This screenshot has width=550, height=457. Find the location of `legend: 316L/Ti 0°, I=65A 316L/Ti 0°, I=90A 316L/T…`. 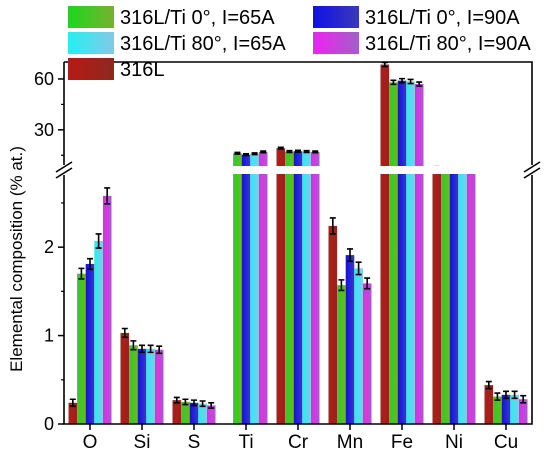

legend: 316L/Ti 0°, I=65A 316L/Ti 0°, I=90A 316L/T… is located at coordinates (299, 43).